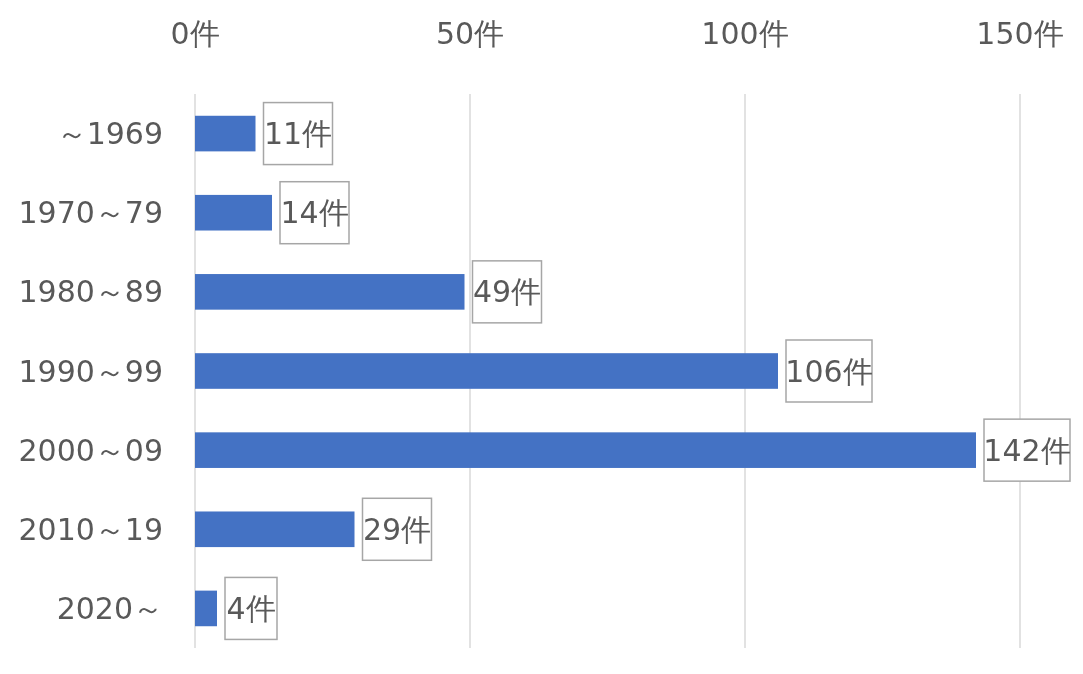 The image size is (1083, 674). What do you see at coordinates (507, 292) in the screenshot?
I see `data-label: 49件` at bounding box center [507, 292].